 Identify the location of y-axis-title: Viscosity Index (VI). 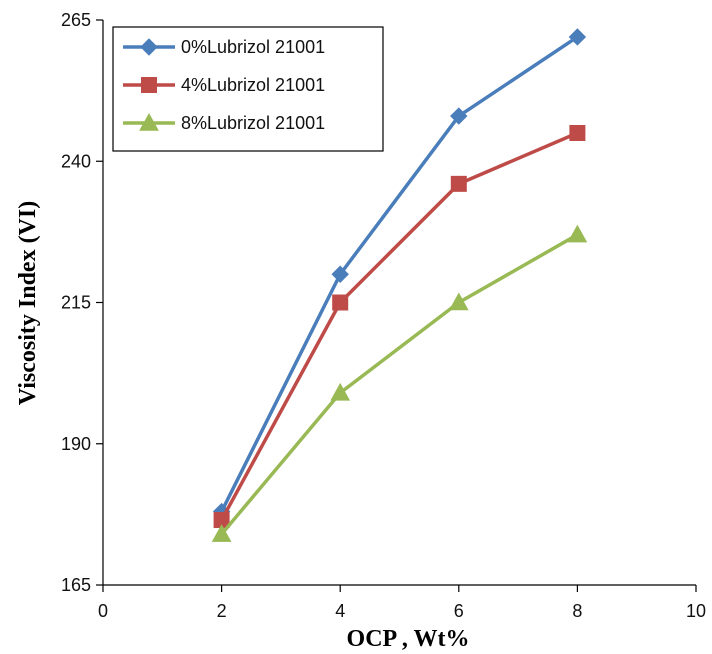
(28, 303).